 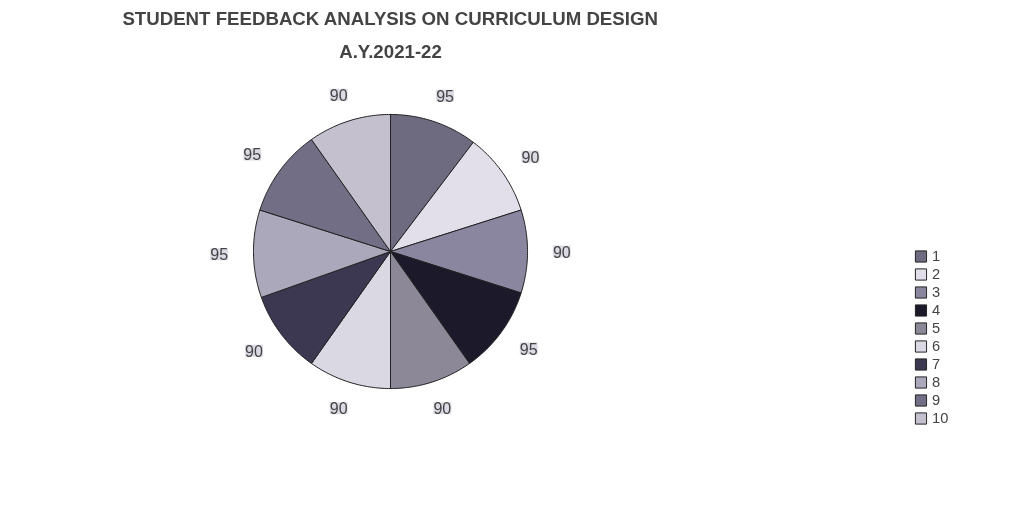 I want to click on legend-label: 8, so click(x=937, y=382).